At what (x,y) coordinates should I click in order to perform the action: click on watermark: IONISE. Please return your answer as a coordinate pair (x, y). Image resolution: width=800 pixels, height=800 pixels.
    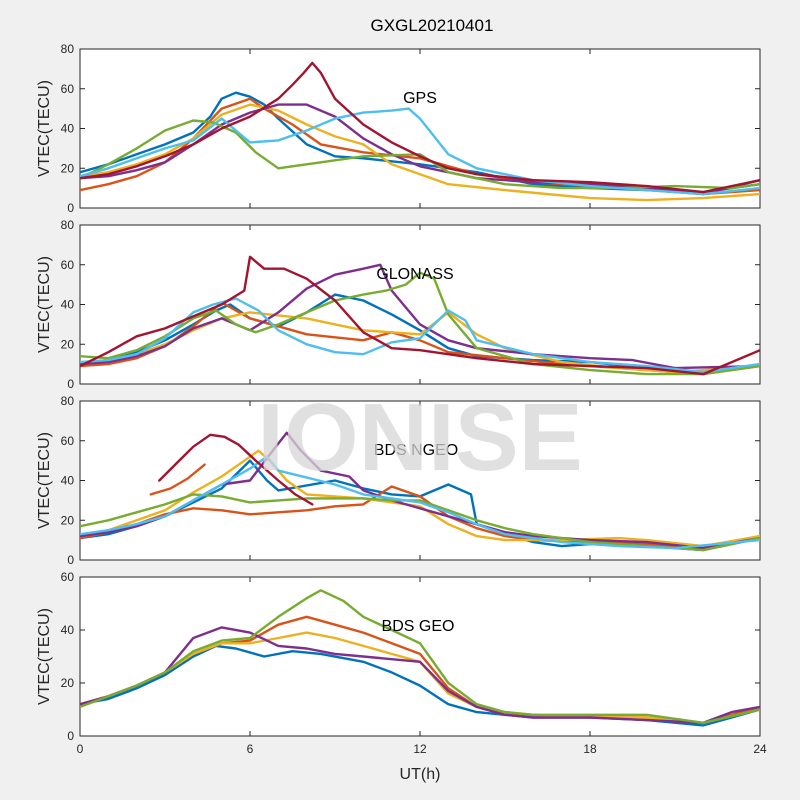
    Looking at the image, I should click on (419, 437).